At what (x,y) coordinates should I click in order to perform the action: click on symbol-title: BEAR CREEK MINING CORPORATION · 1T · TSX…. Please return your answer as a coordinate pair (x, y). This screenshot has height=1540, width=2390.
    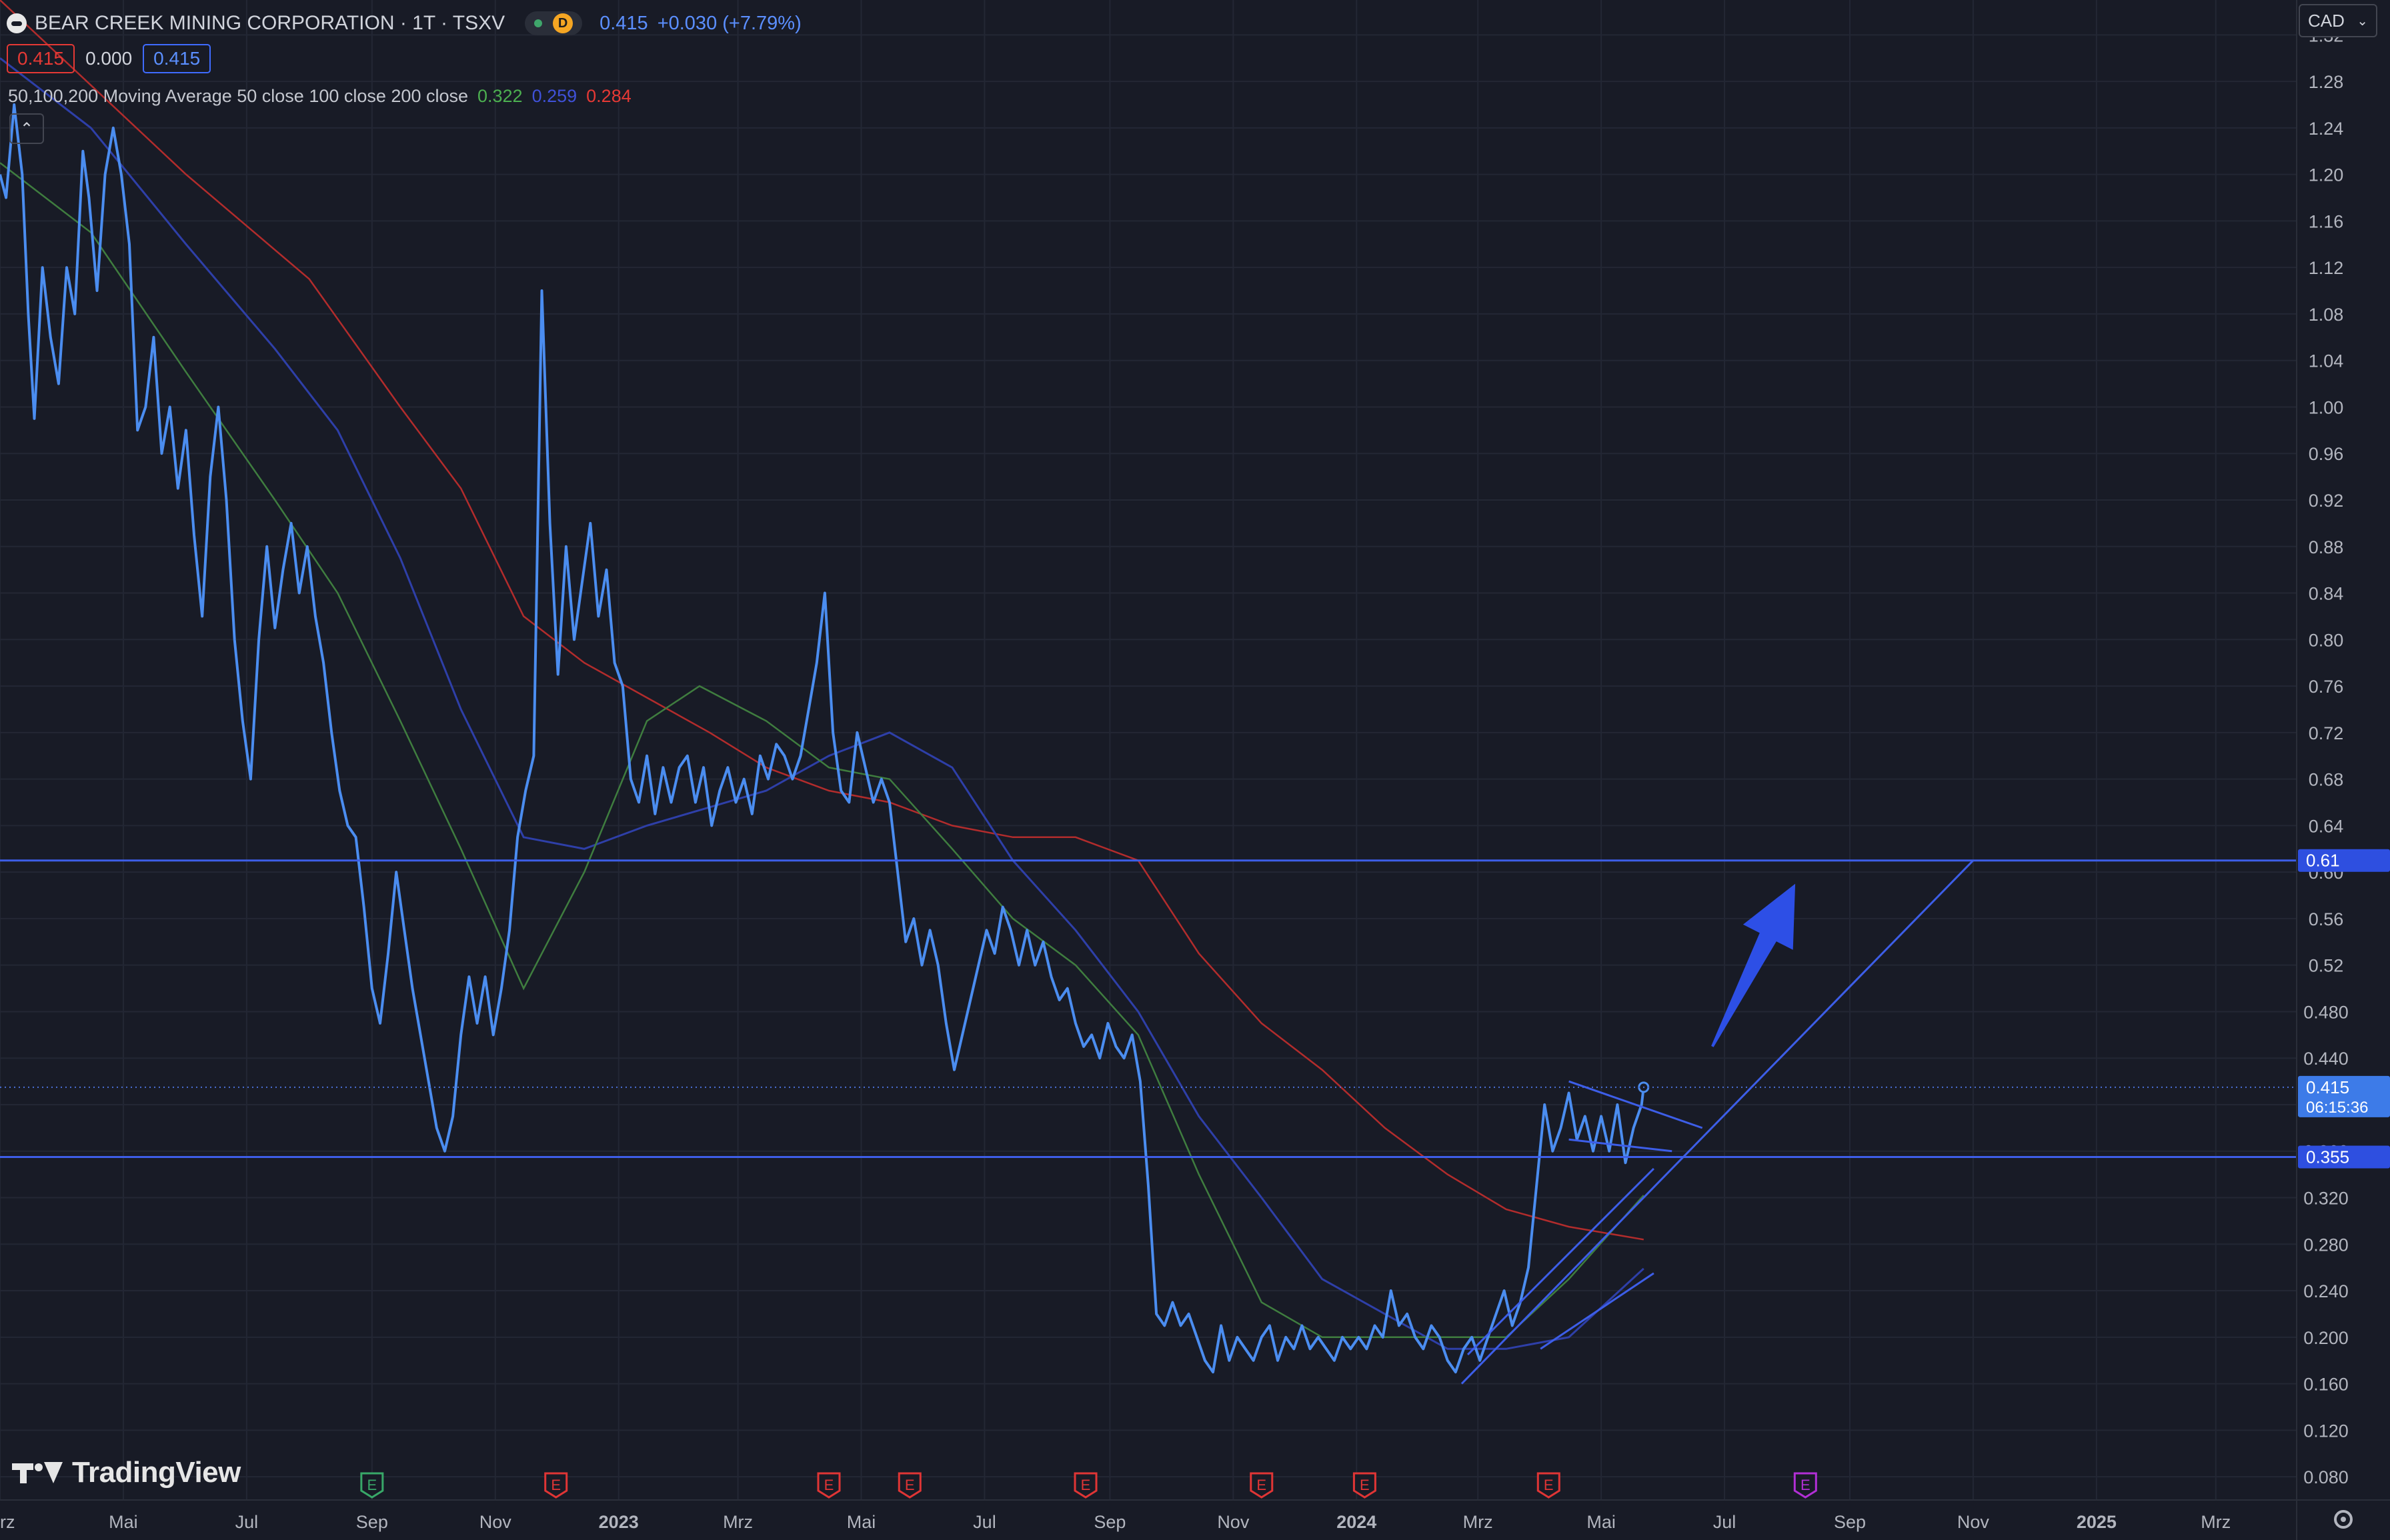
    Looking at the image, I should click on (270, 23).